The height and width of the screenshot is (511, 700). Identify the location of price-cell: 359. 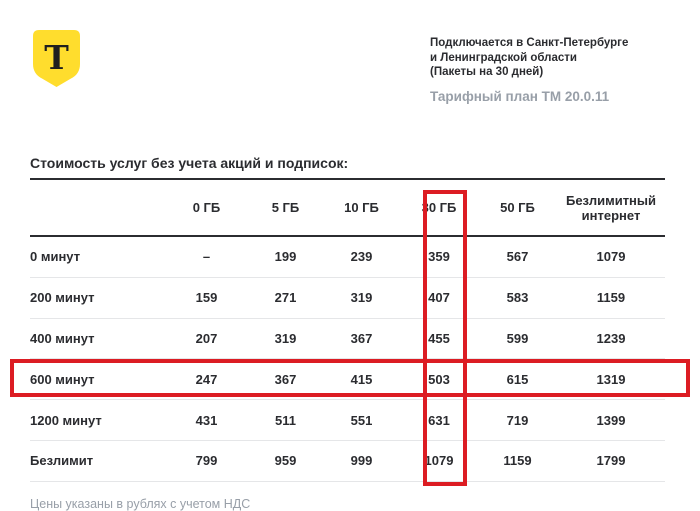
(439, 257).